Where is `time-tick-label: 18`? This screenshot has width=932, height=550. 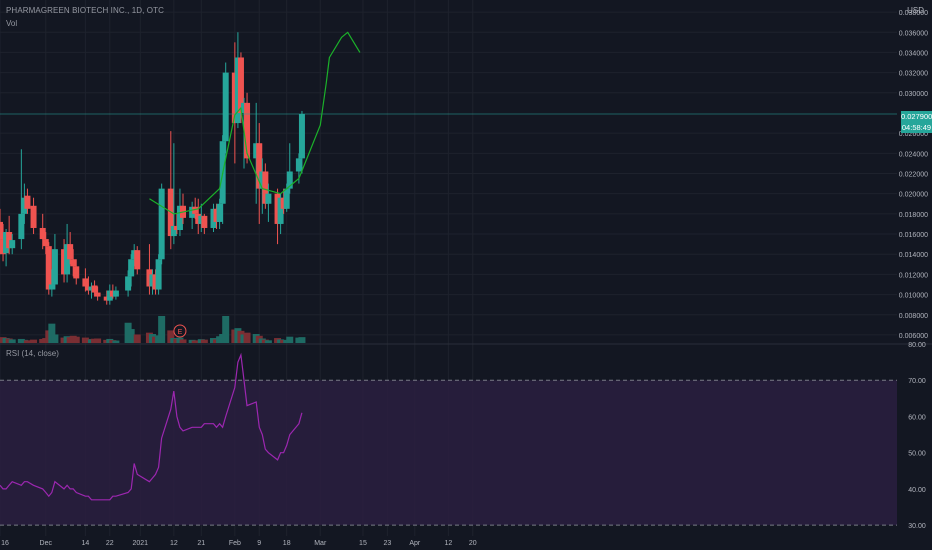 time-tick-label: 18 is located at coordinates (287, 543).